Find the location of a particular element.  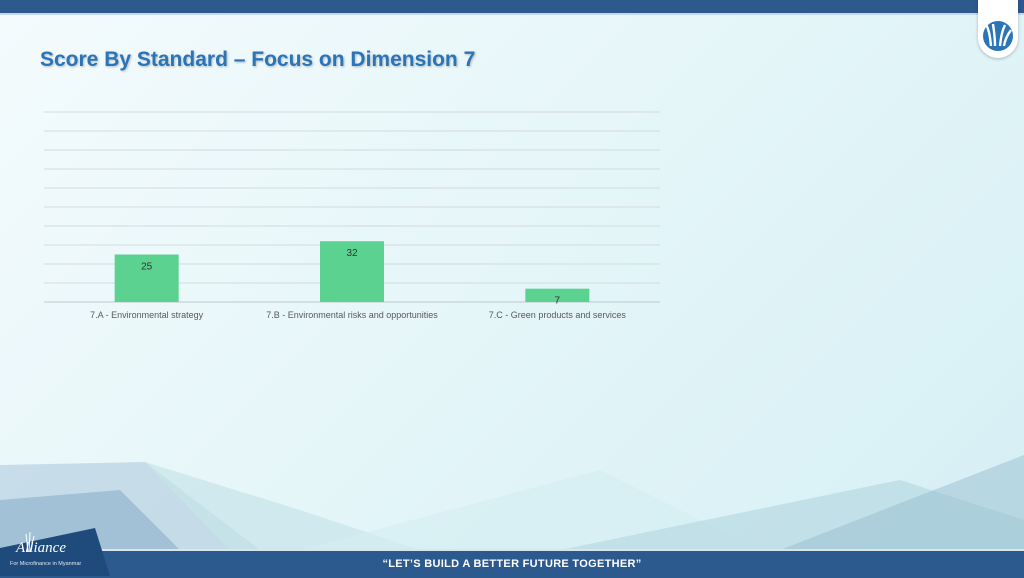

logo-badge is located at coordinates (998, 29).